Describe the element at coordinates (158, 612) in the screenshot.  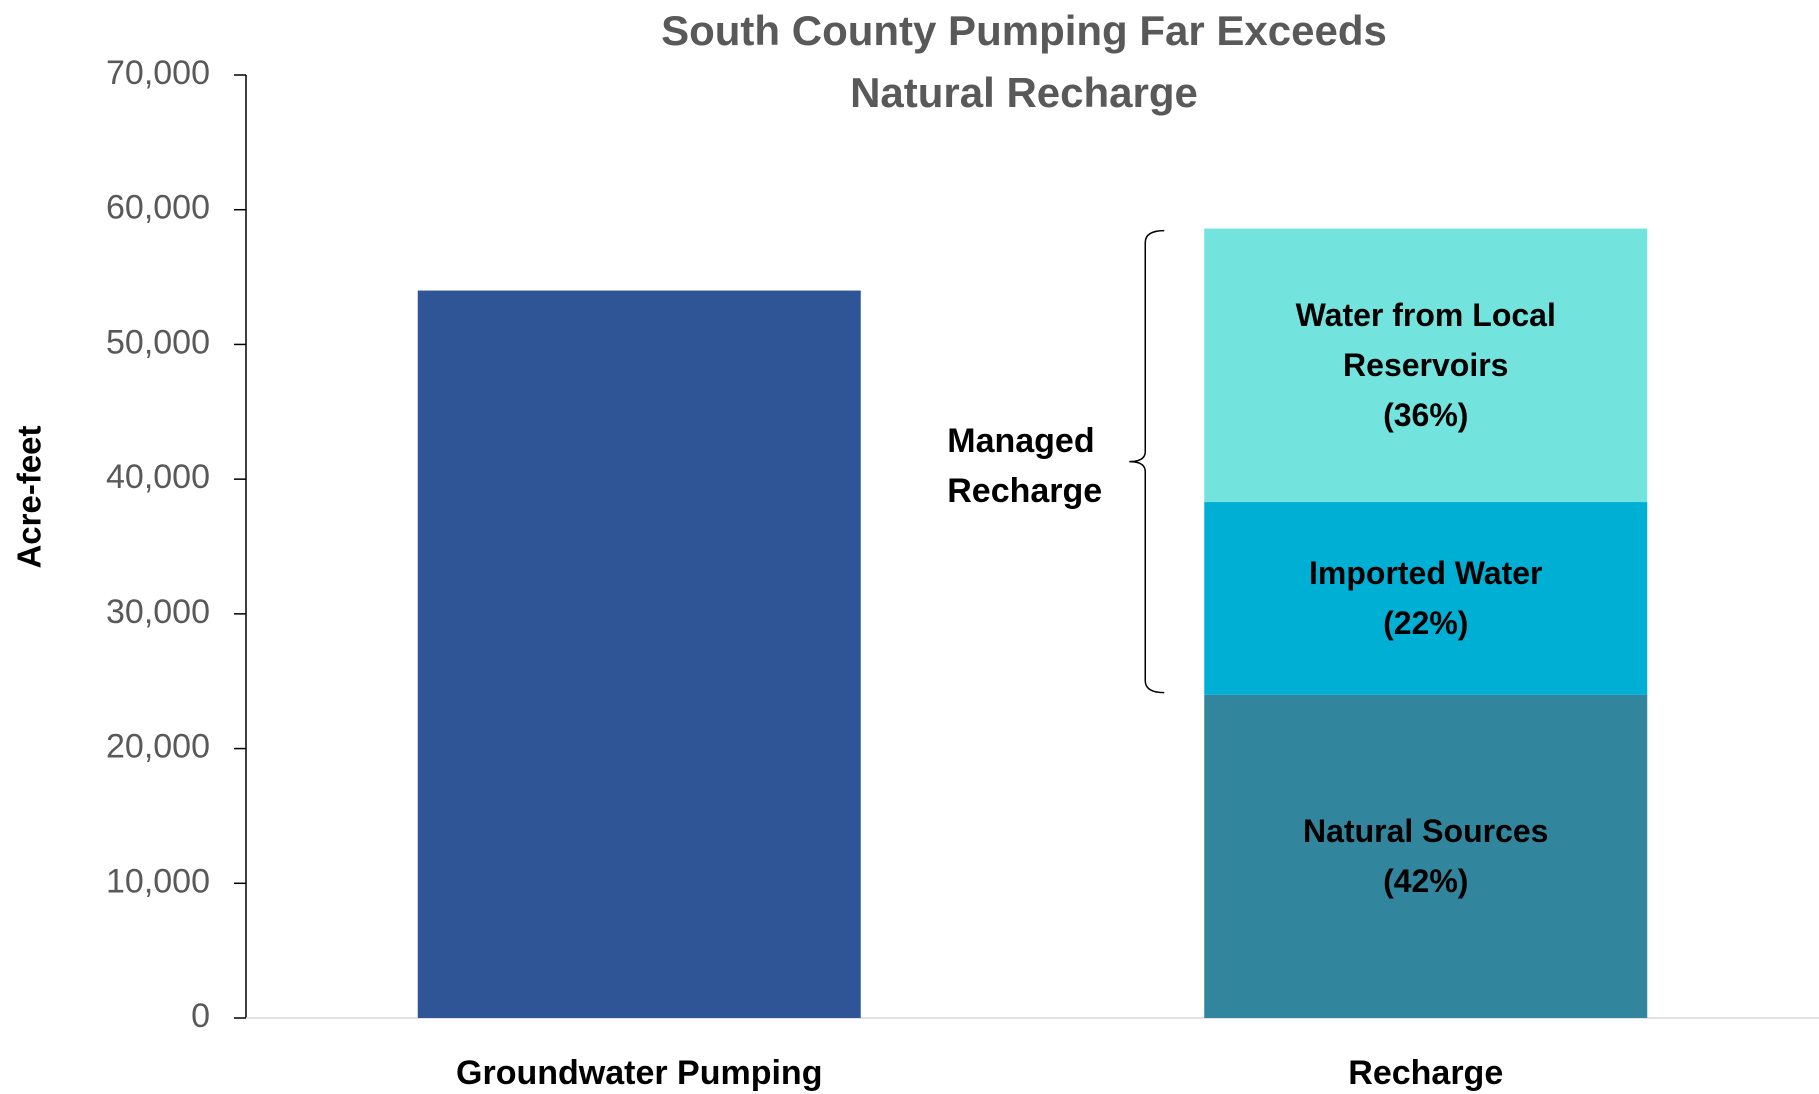
I see `y-tick-label: 30,000` at that location.